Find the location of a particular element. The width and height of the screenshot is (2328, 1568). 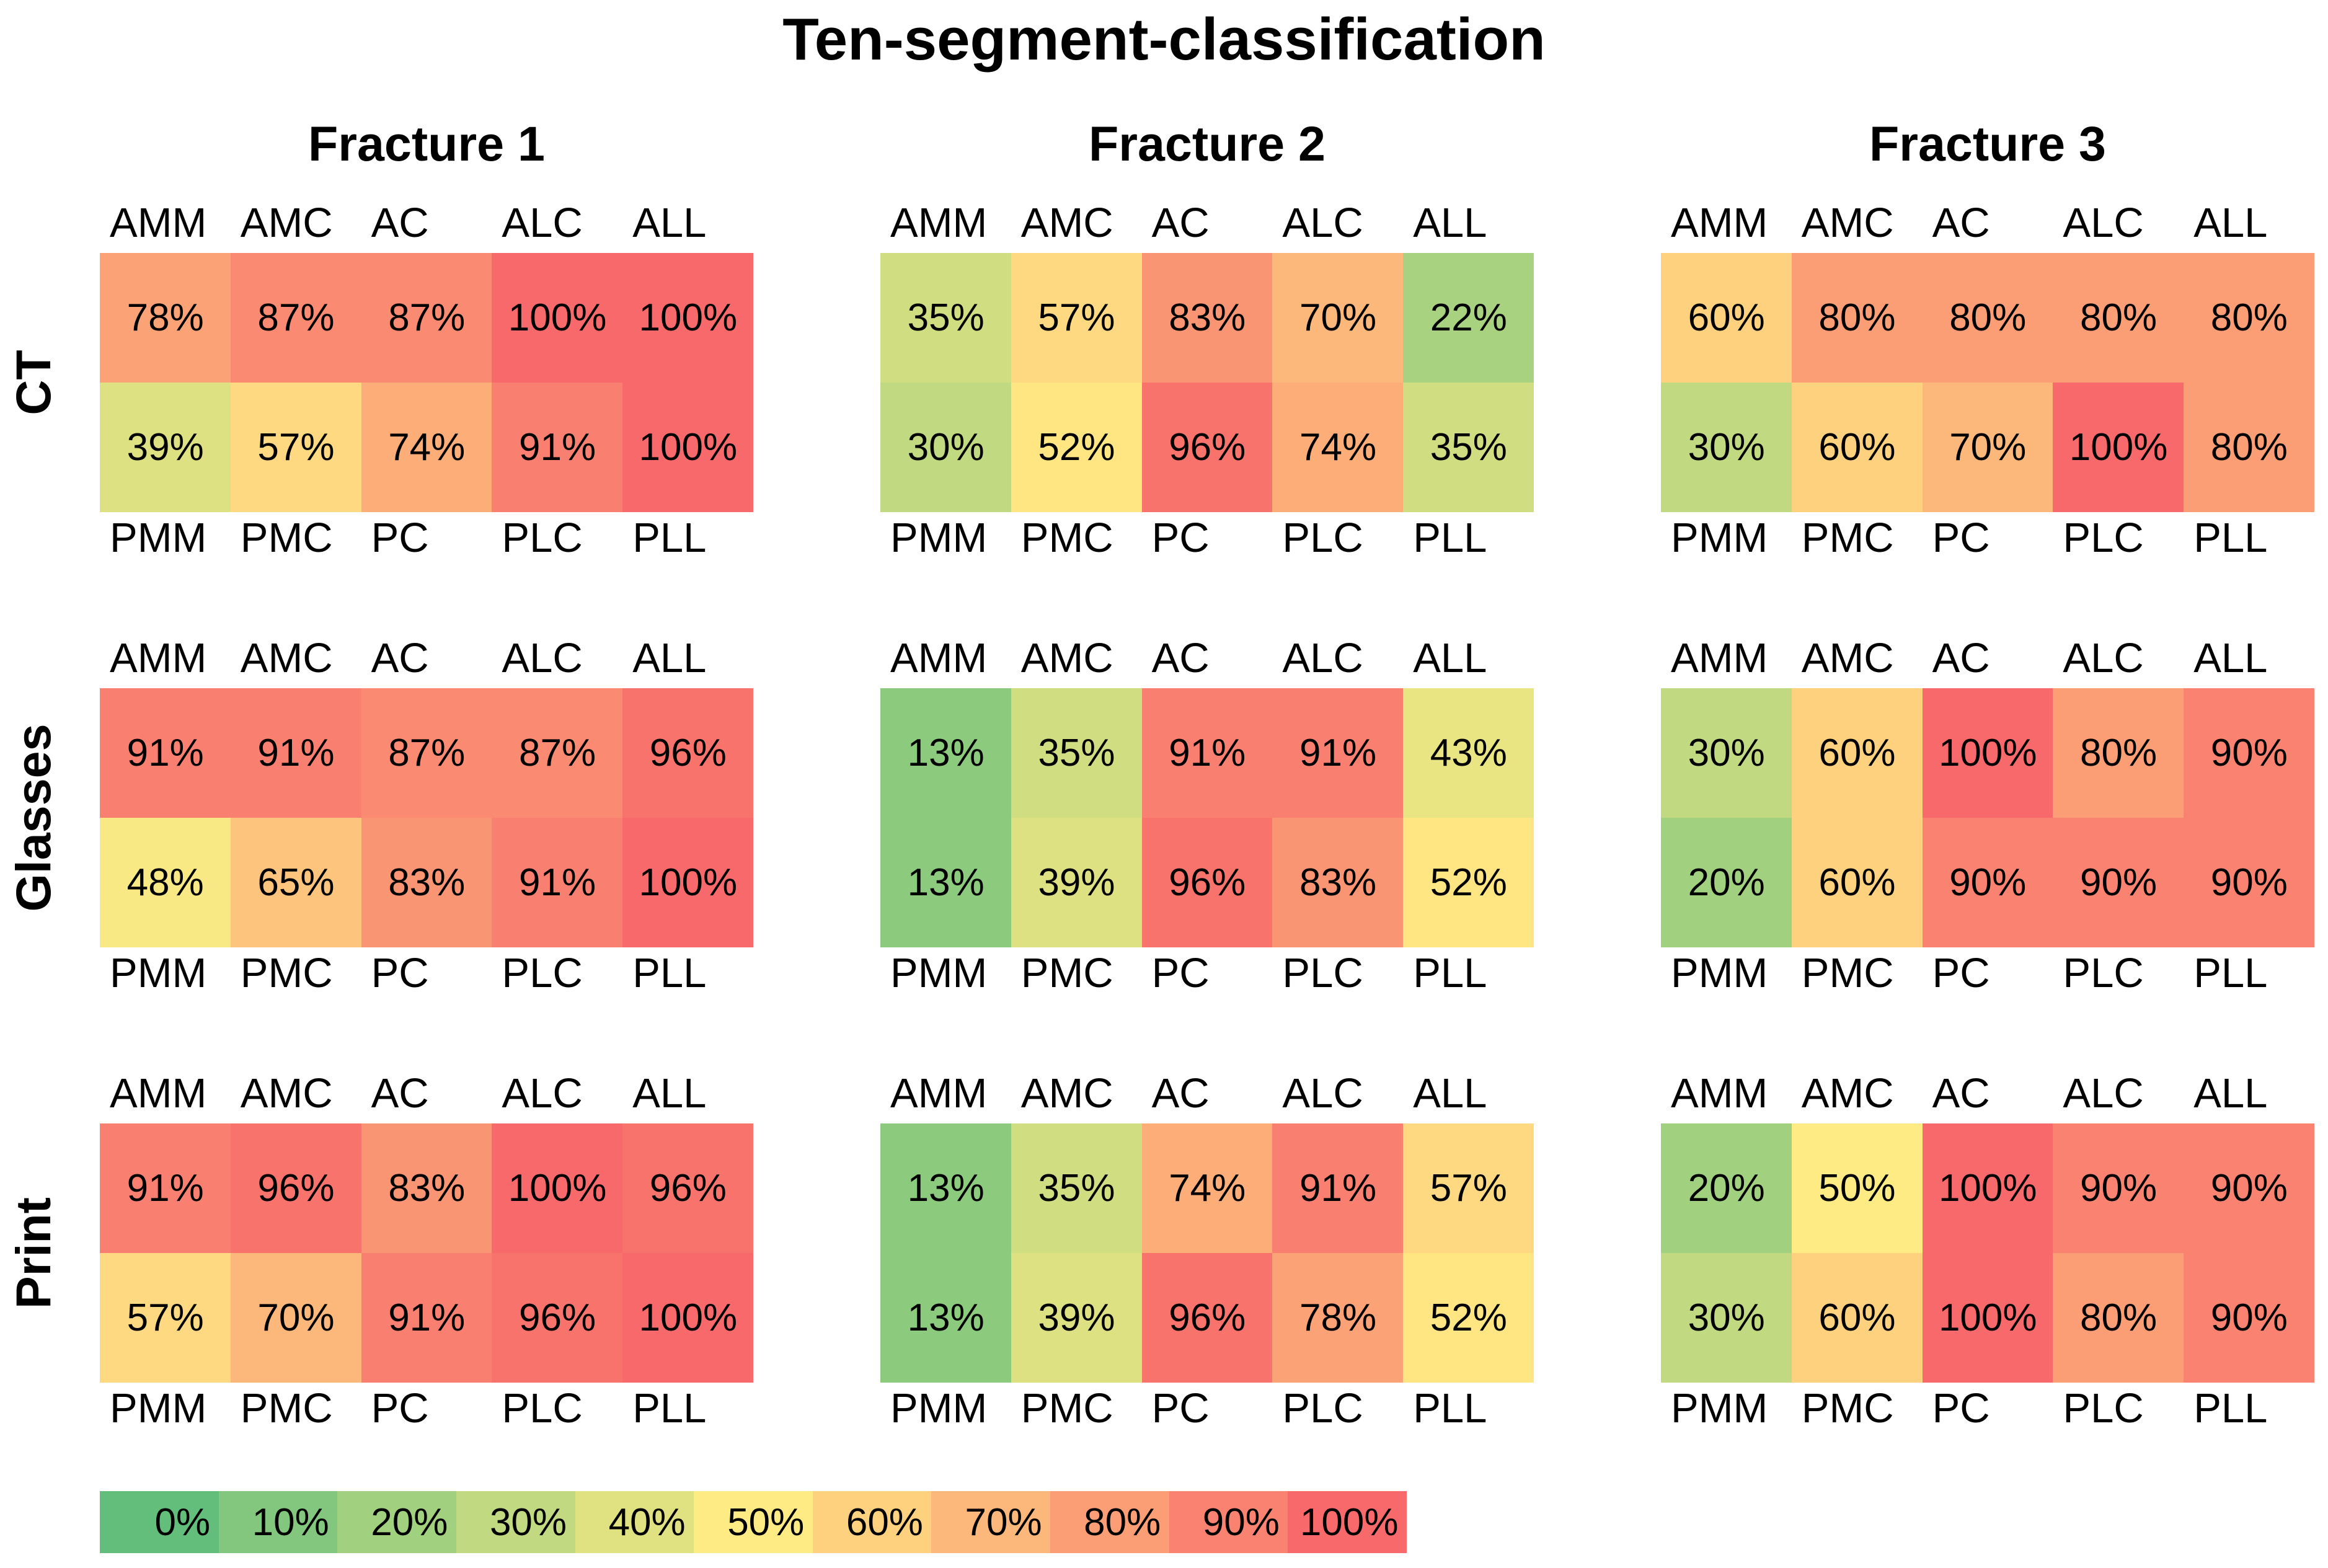

cell-value: 52 is located at coordinates (1452, 1317).